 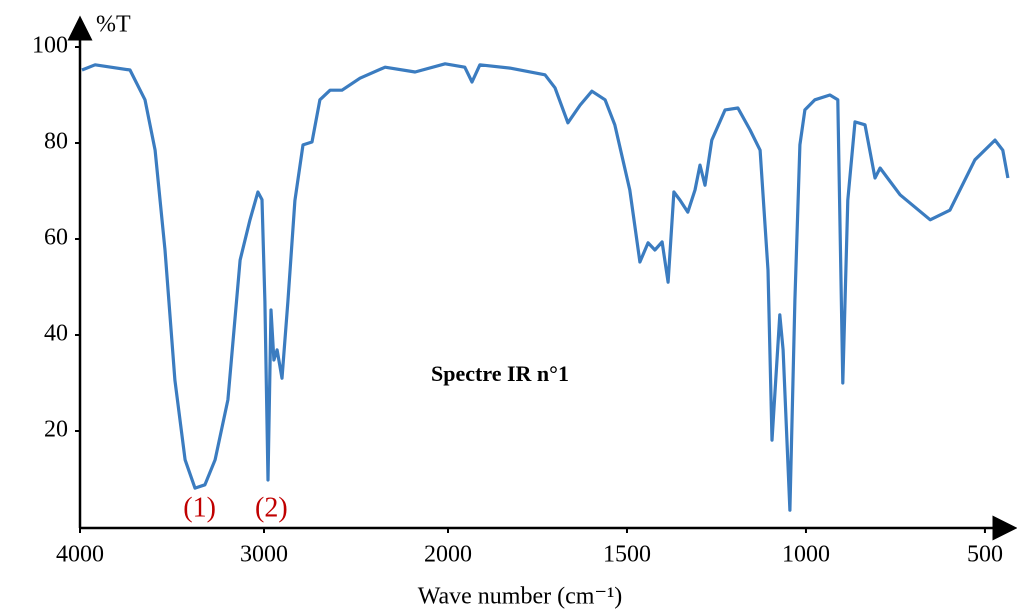 What do you see at coordinates (264, 555) in the screenshot?
I see `x-tick-label: 3000` at bounding box center [264, 555].